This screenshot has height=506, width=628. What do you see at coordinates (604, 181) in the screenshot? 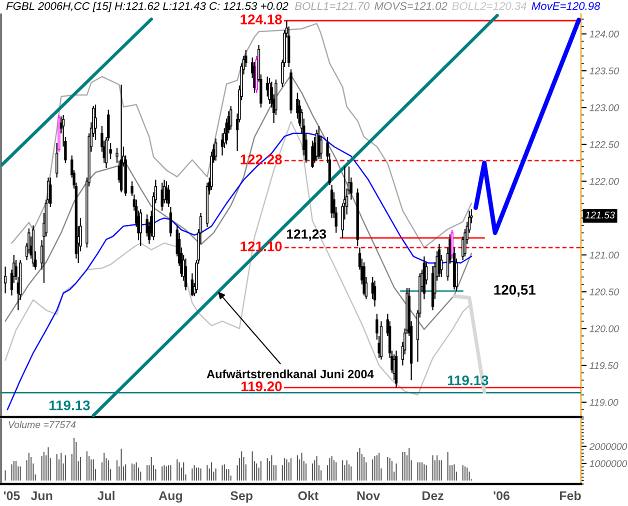
I see `y-tick-label: 122.00` at bounding box center [604, 181].